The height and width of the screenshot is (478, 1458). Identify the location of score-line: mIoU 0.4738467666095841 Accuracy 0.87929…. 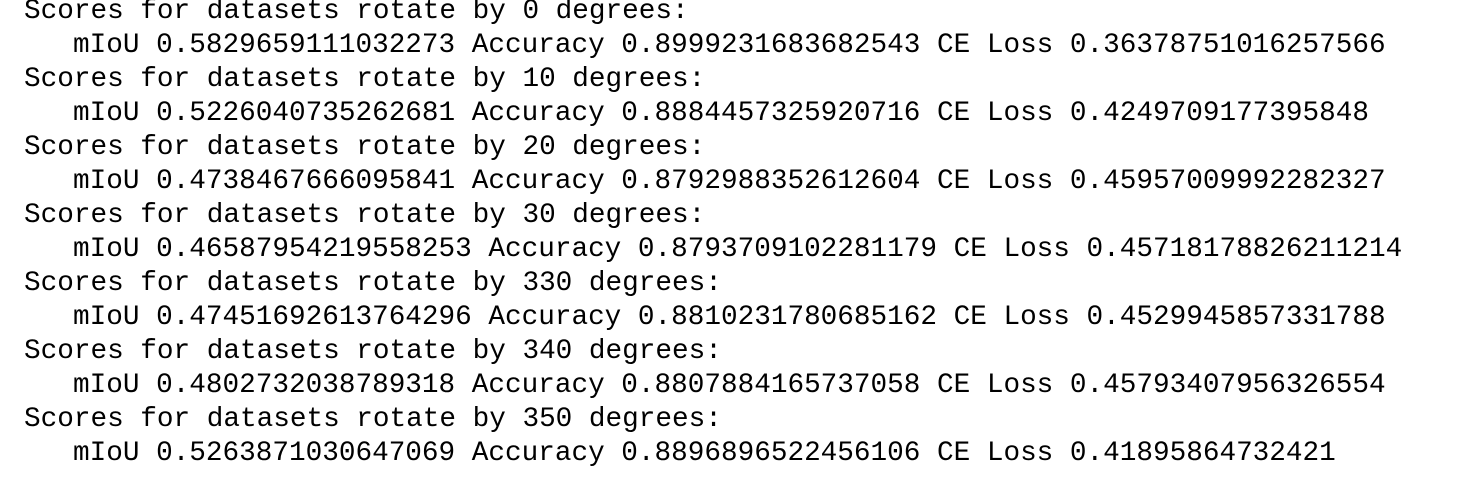
(729, 181).